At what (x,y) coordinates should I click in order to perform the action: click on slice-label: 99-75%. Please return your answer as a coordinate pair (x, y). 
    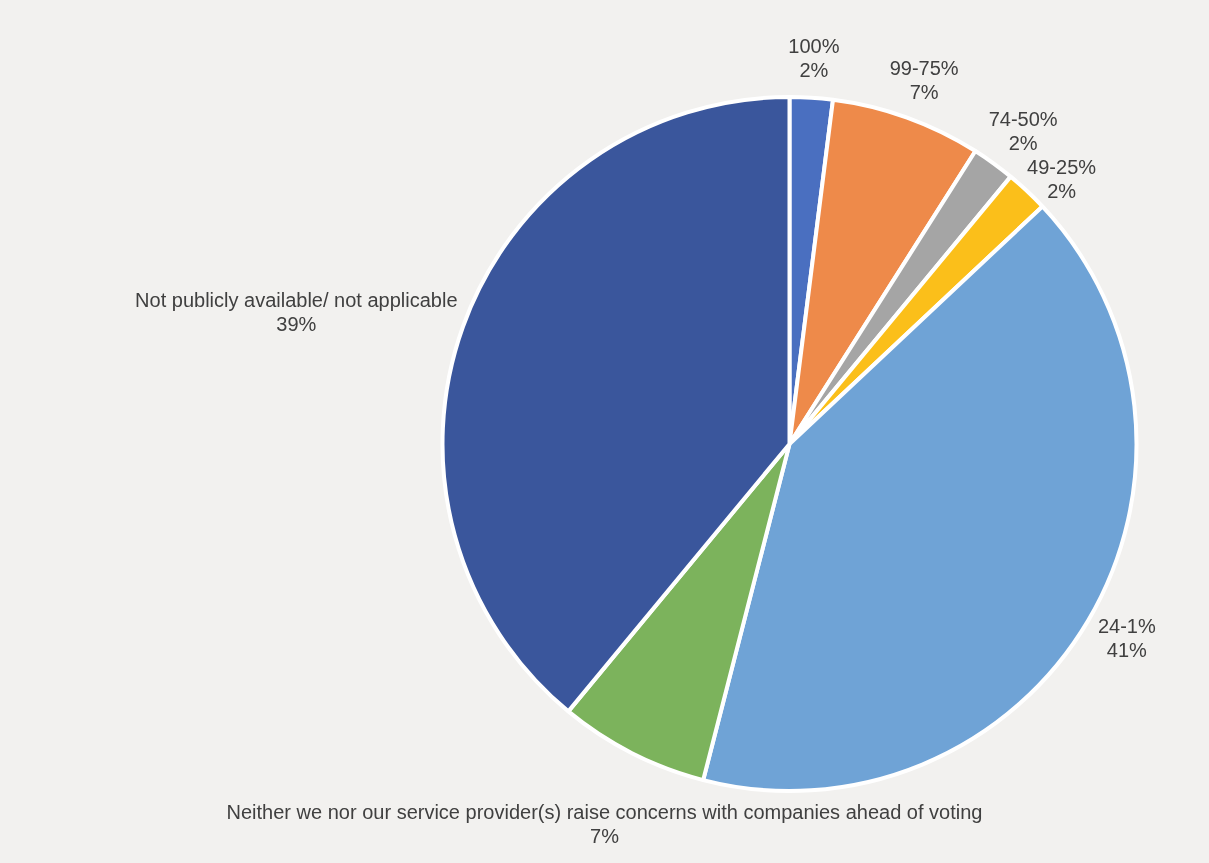
    Looking at the image, I should click on (924, 68).